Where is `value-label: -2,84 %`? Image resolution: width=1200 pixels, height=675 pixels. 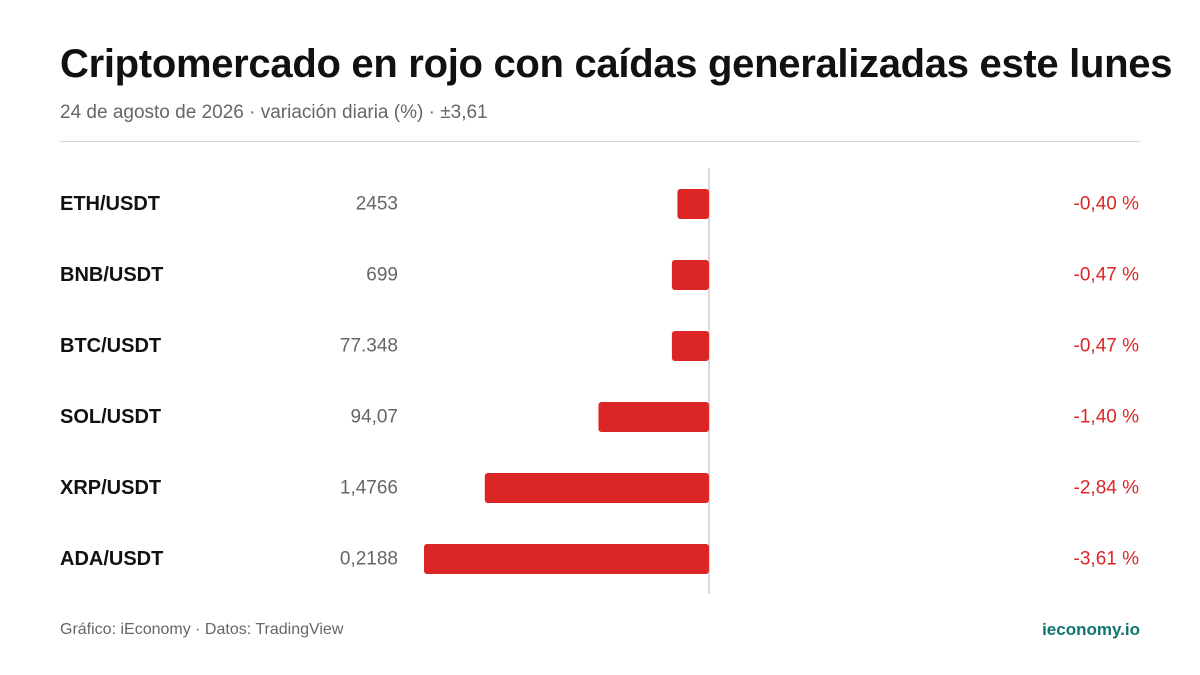
value-label: -2,84 % is located at coordinates (1107, 488).